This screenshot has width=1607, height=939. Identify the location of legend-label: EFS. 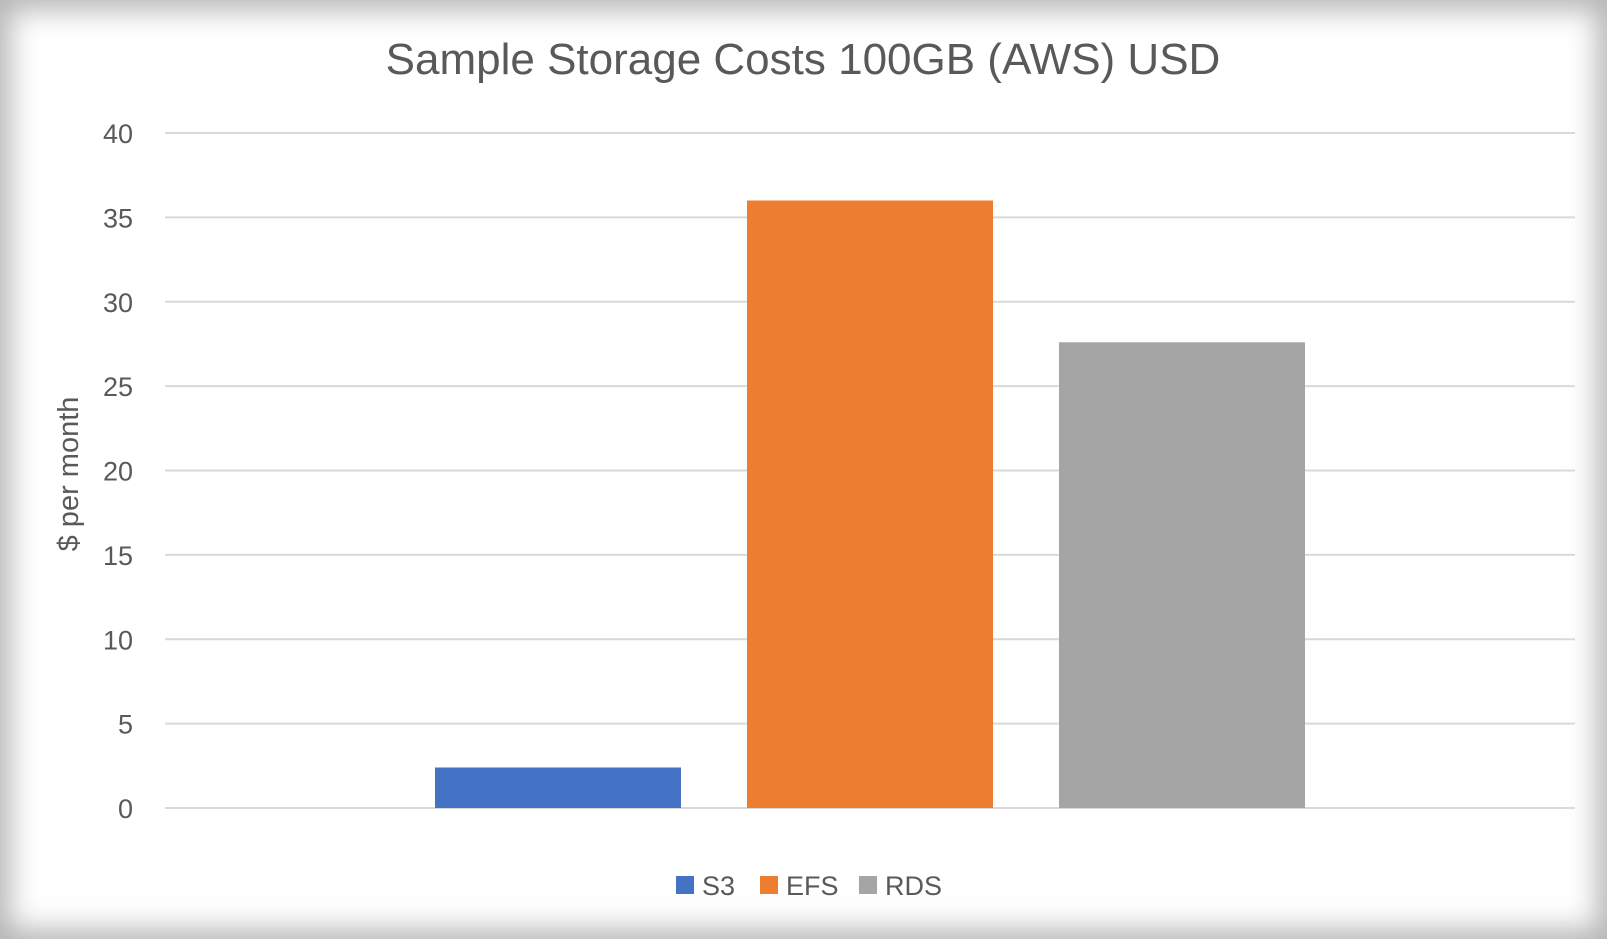
(812, 886).